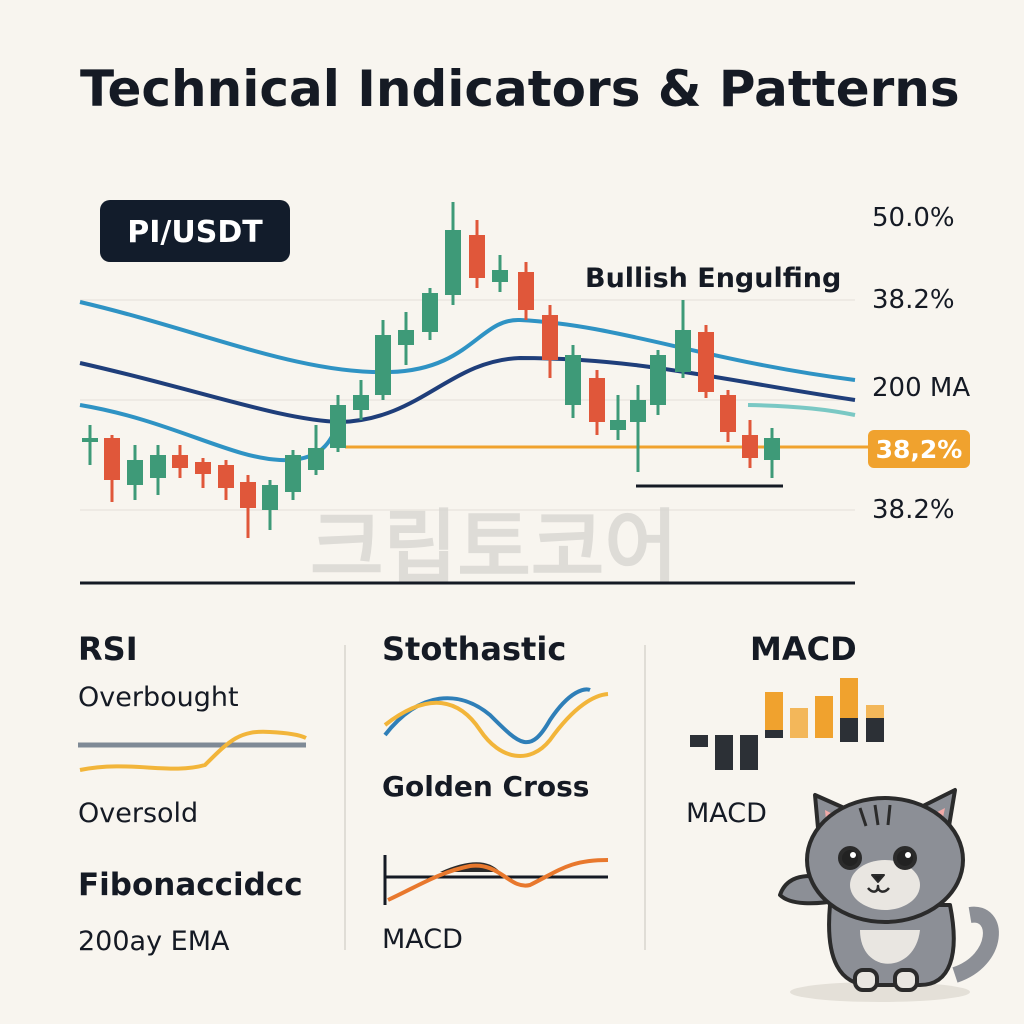  Describe the element at coordinates (888, 895) in the screenshot. I see `cat-mascot` at that location.